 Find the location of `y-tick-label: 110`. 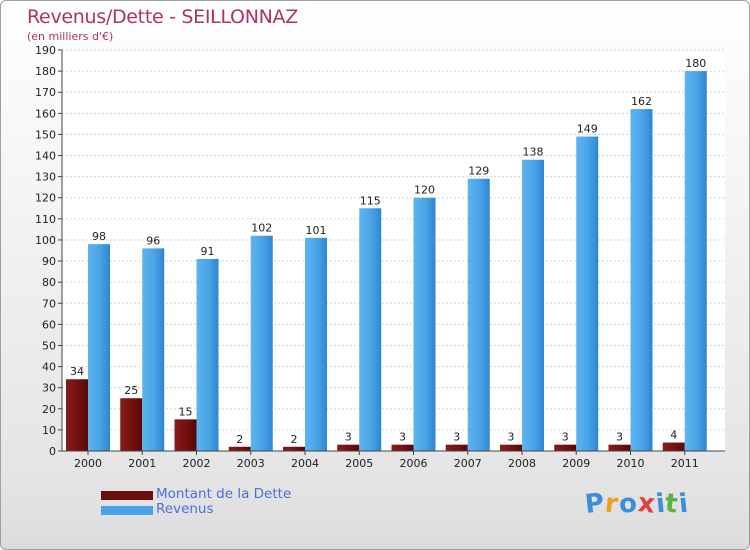

y-tick-label: 110 is located at coordinates (45, 219).